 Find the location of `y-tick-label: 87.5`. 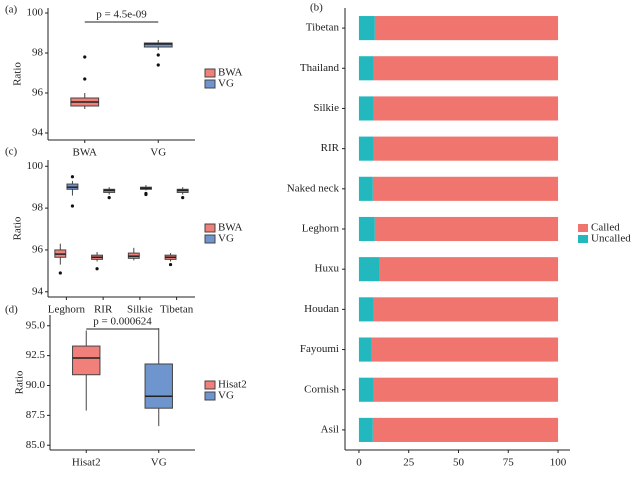

y-tick-label: 87.5 is located at coordinates (36, 415).